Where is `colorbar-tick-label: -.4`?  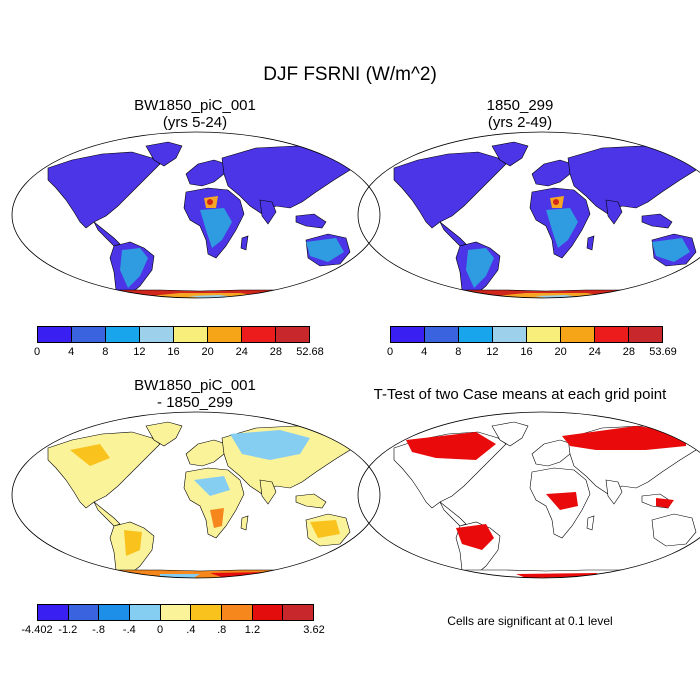
colorbar-tick-label: -.4 is located at coordinates (129, 630).